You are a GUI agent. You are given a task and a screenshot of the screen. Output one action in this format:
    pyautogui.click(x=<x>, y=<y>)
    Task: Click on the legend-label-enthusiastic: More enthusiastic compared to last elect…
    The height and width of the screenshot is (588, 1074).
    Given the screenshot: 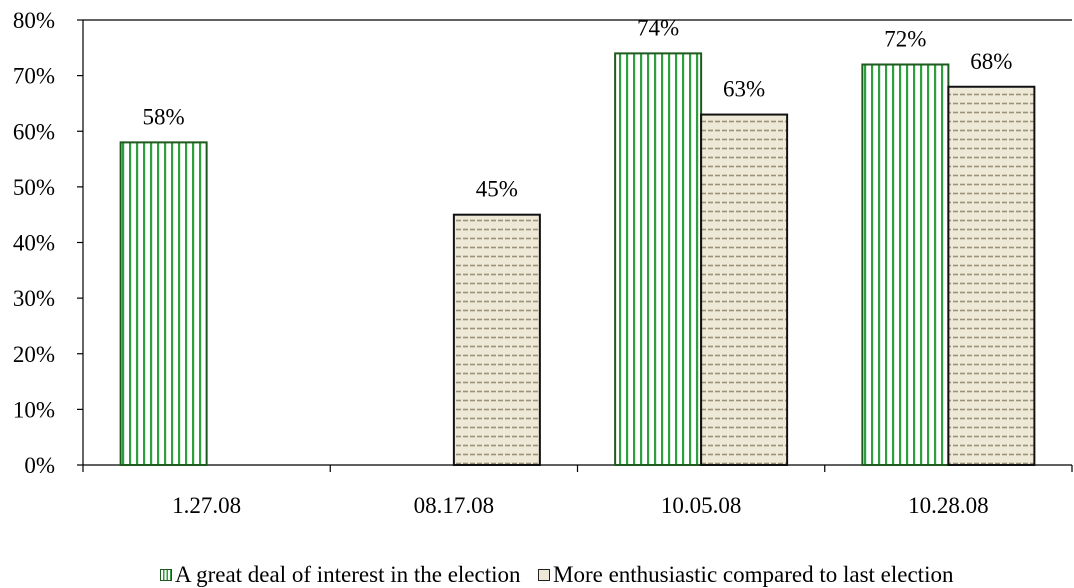 What is the action you would take?
    pyautogui.click(x=753, y=574)
    